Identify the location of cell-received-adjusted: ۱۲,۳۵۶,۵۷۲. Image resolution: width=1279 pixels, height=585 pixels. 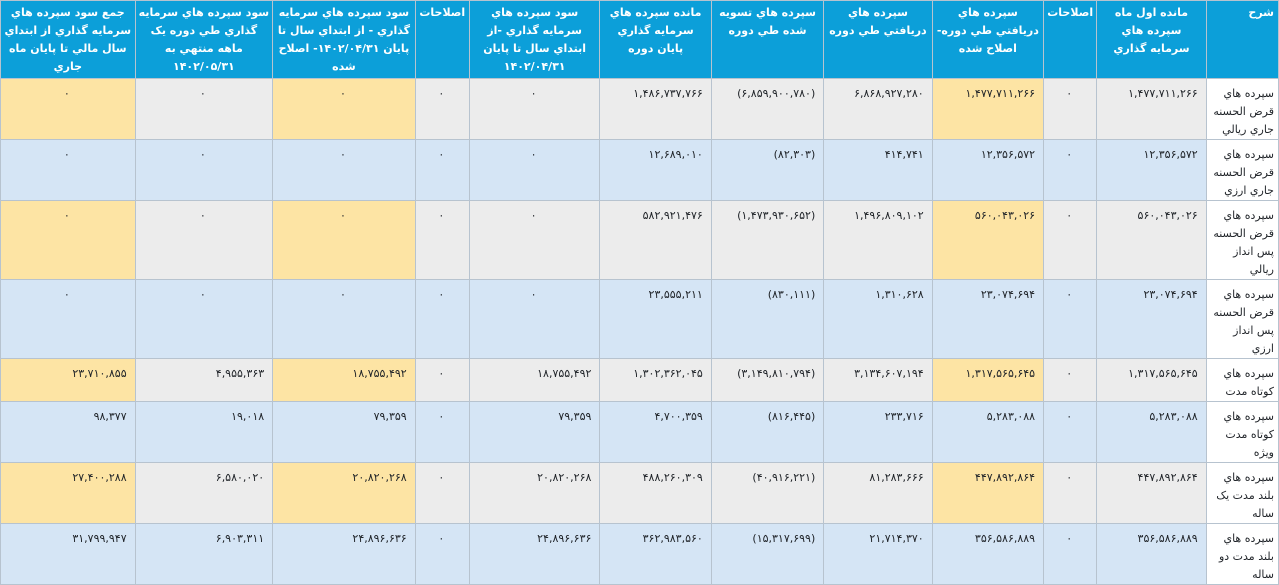
(988, 170).